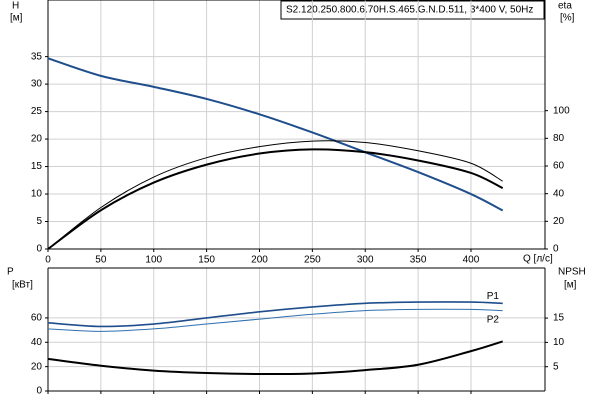 The image size is (600, 400). Describe the element at coordinates (559, 193) in the screenshot. I see `y2-tick-label: 40` at that location.